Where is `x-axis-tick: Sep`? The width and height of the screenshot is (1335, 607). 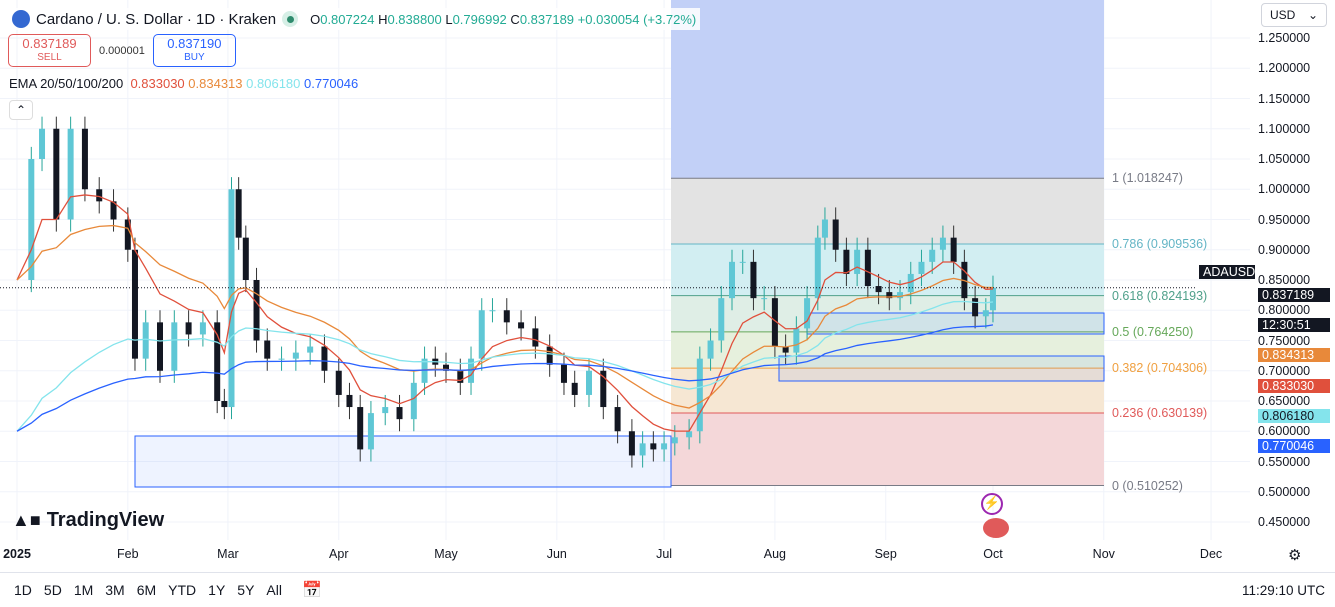 x-axis-tick: Sep is located at coordinates (885, 554).